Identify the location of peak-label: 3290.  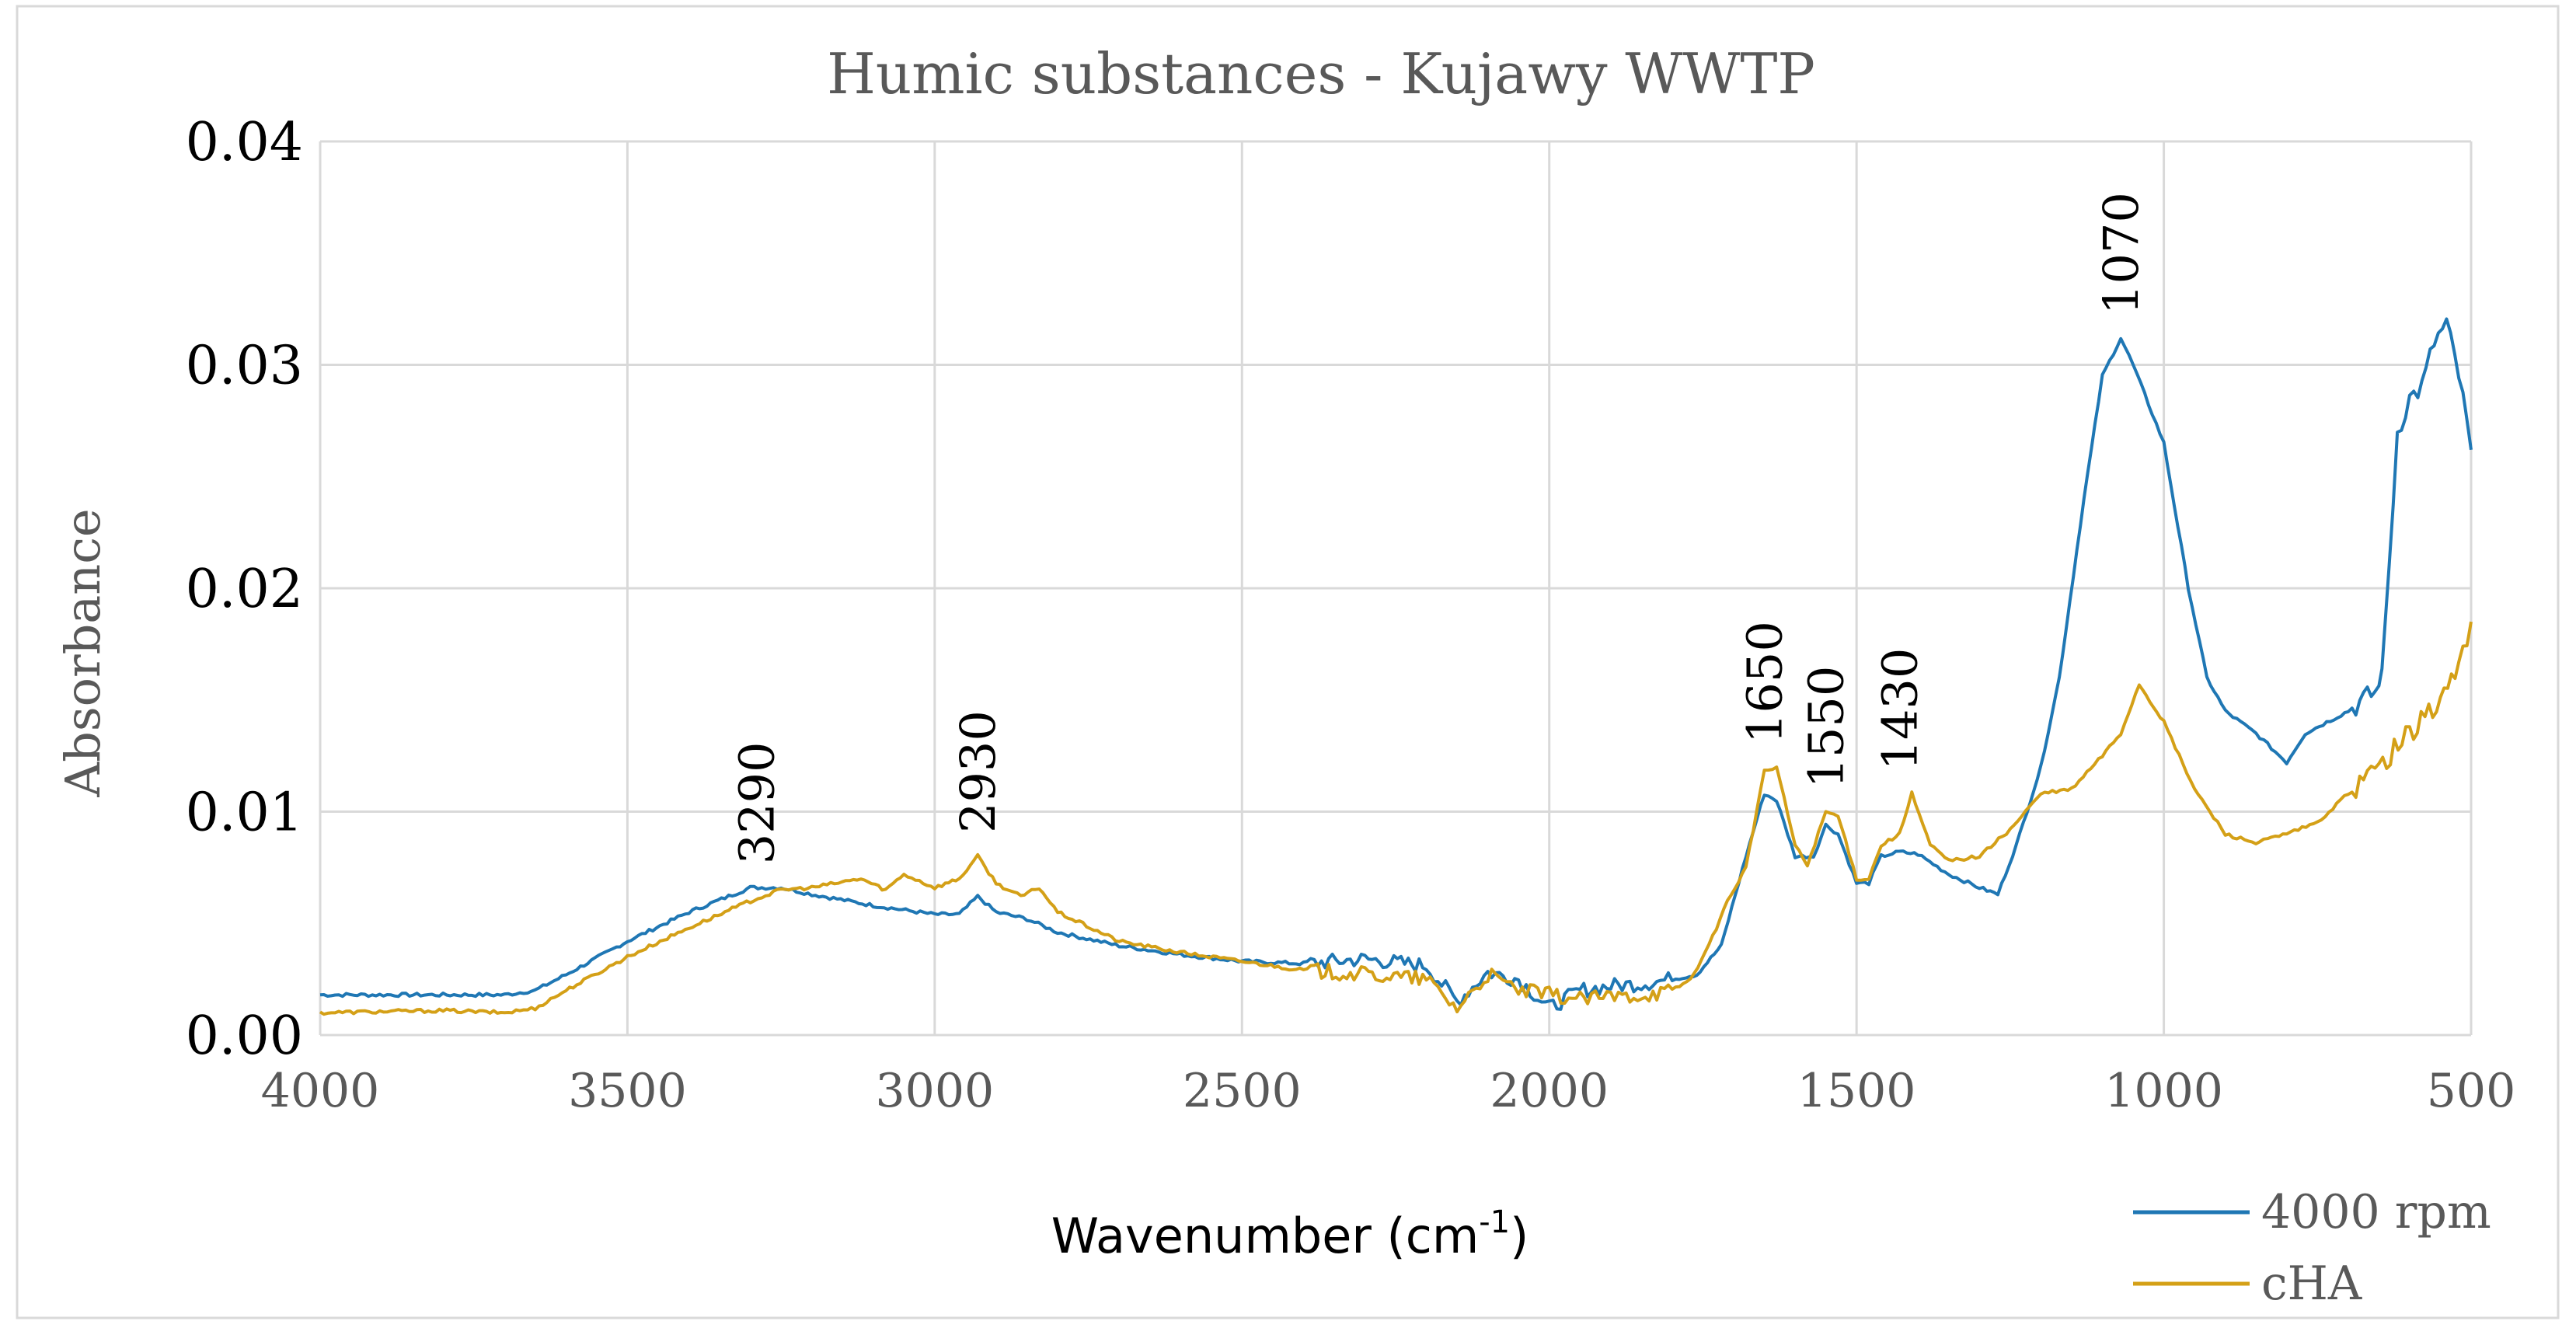
(757, 804).